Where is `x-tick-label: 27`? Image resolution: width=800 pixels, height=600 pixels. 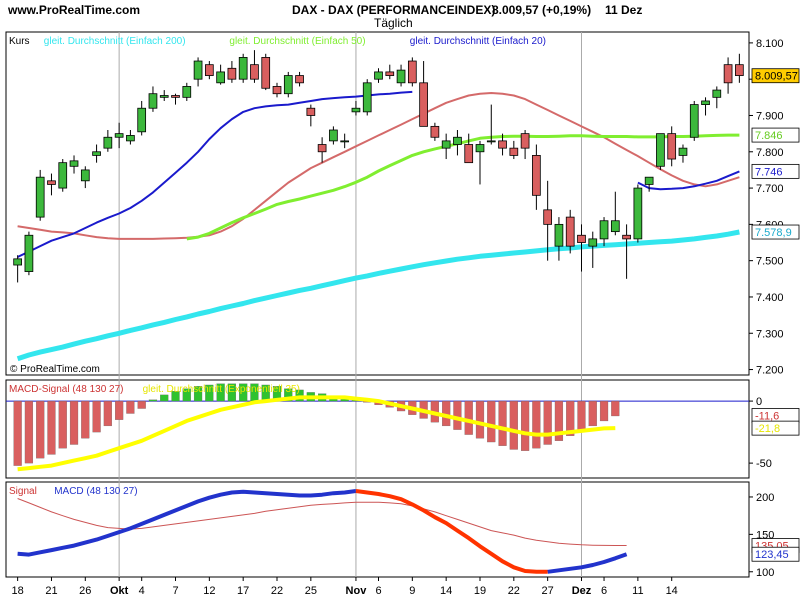
x-tick-label: 27 is located at coordinates (548, 591).